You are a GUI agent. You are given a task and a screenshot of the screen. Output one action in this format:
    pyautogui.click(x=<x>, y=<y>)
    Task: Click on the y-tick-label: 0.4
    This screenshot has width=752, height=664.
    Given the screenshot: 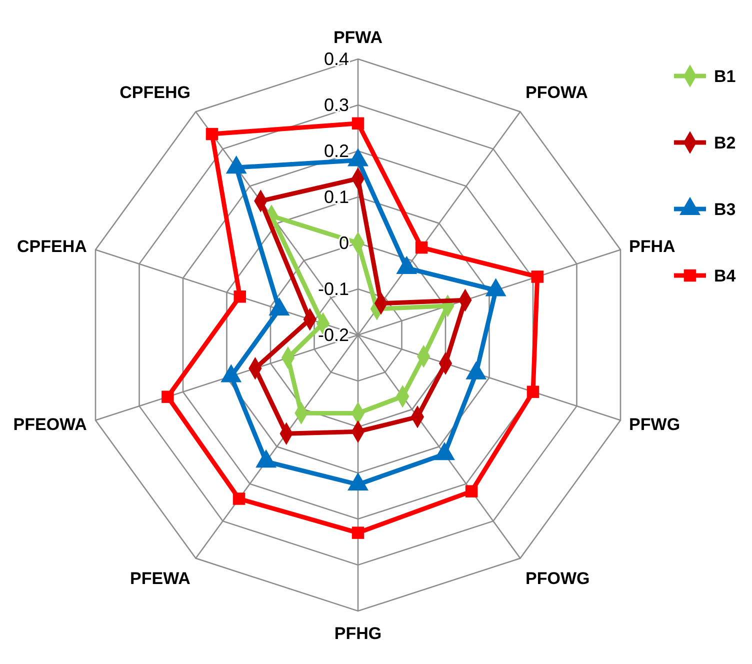 What is the action you would take?
    pyautogui.click(x=336, y=59)
    